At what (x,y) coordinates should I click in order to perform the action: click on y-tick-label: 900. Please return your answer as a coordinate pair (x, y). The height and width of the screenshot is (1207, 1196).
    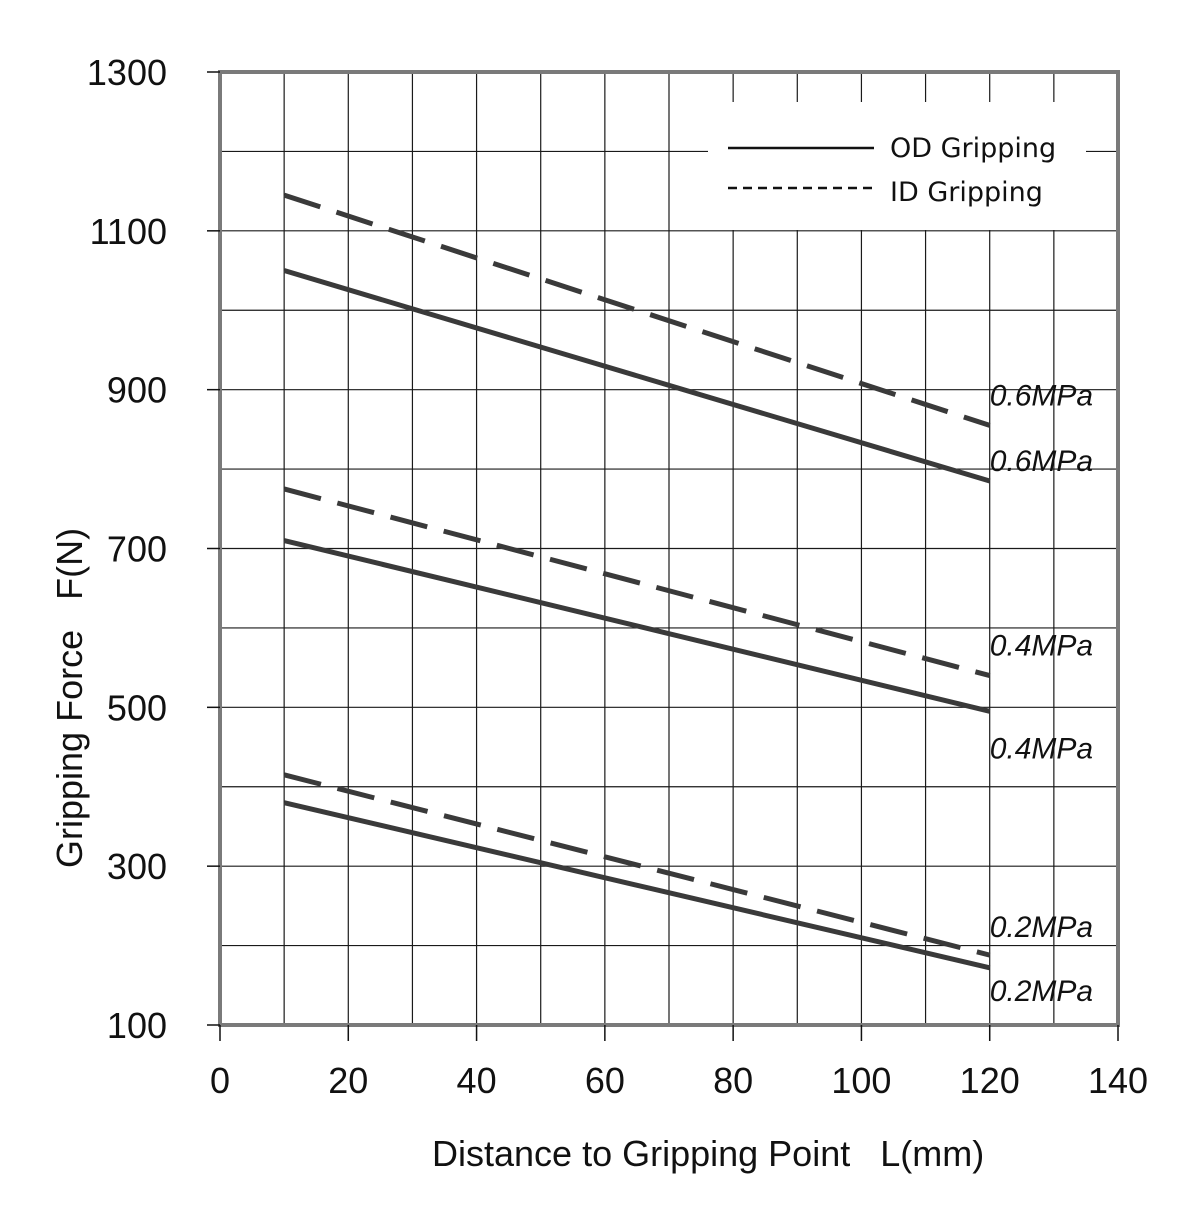
    Looking at the image, I should click on (137, 390).